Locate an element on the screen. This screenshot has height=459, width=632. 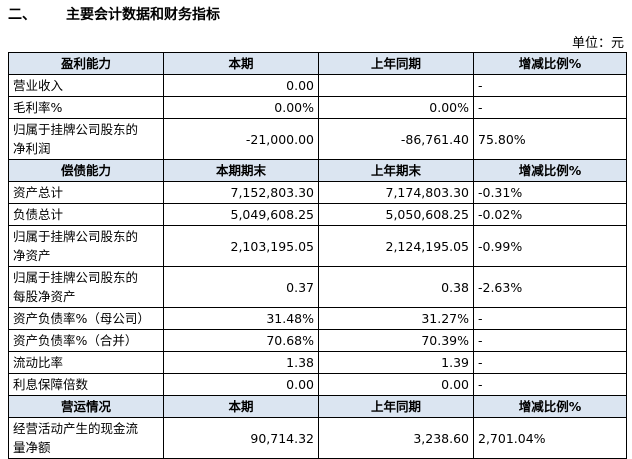
data-row: 营业收入 0.00 - is located at coordinates (317, 85).